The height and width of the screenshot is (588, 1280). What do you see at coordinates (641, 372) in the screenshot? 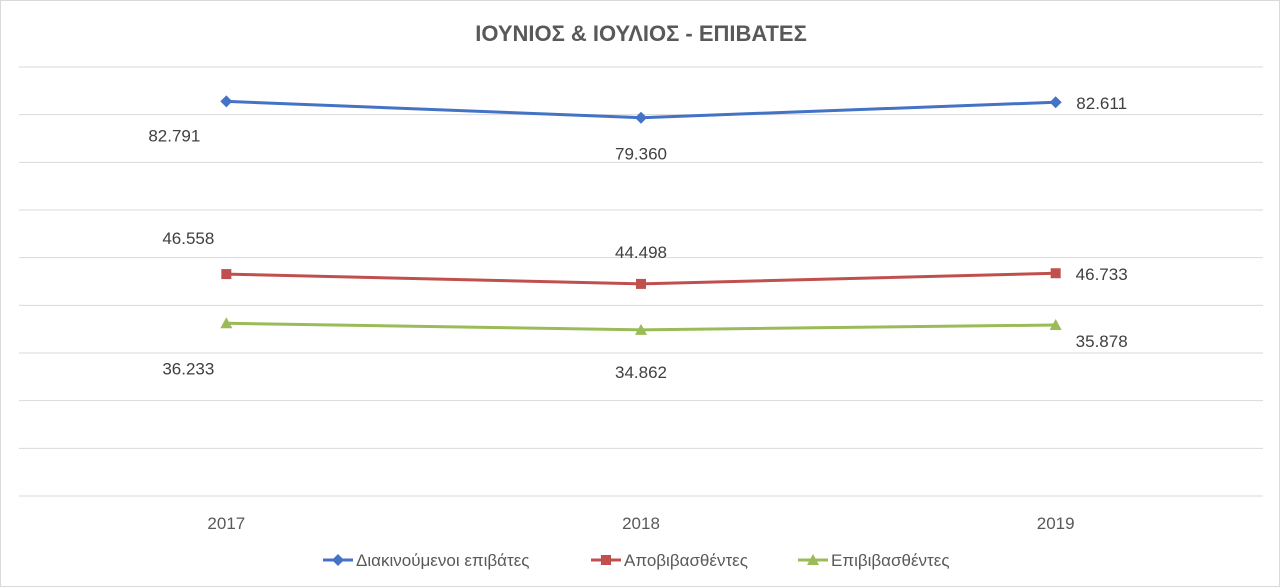
I see `data-label: 34.862` at bounding box center [641, 372].